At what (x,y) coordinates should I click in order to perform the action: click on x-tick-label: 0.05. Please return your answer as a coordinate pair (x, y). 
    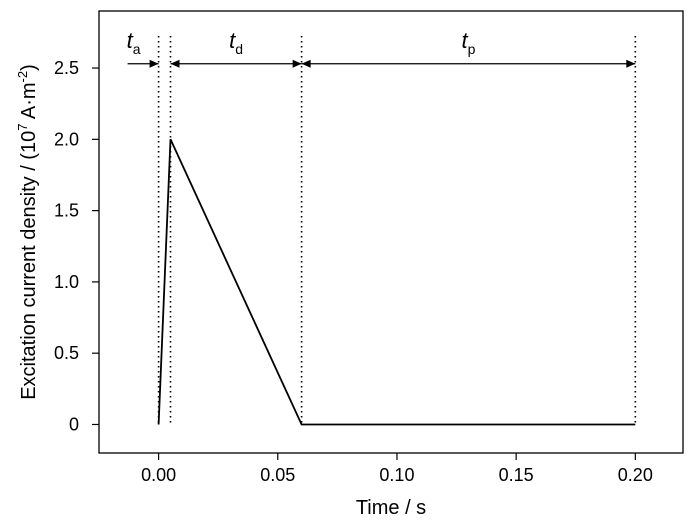
    Looking at the image, I should click on (277, 475).